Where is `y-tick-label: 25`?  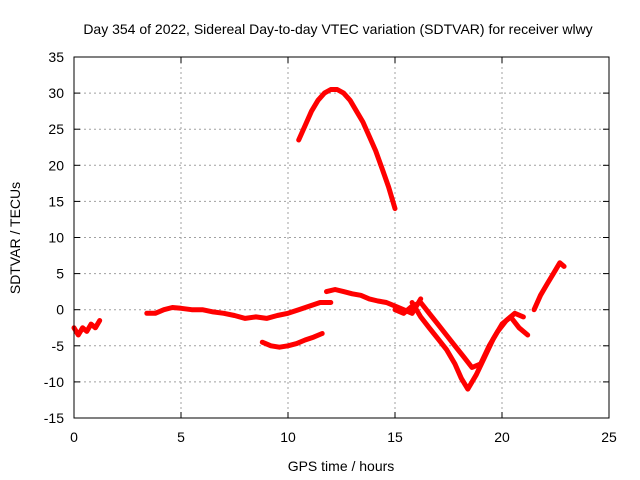
y-tick-label: 25 is located at coordinates (56, 129).